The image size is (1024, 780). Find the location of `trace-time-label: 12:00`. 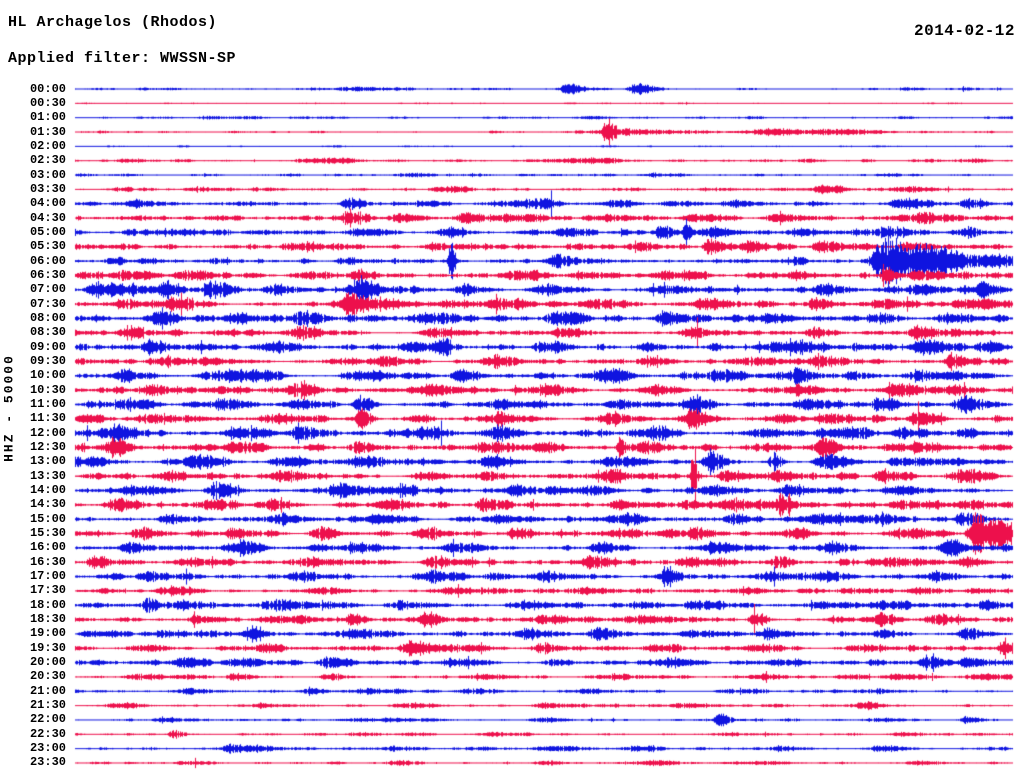

trace-time-label: 12:00 is located at coordinates (47, 432).